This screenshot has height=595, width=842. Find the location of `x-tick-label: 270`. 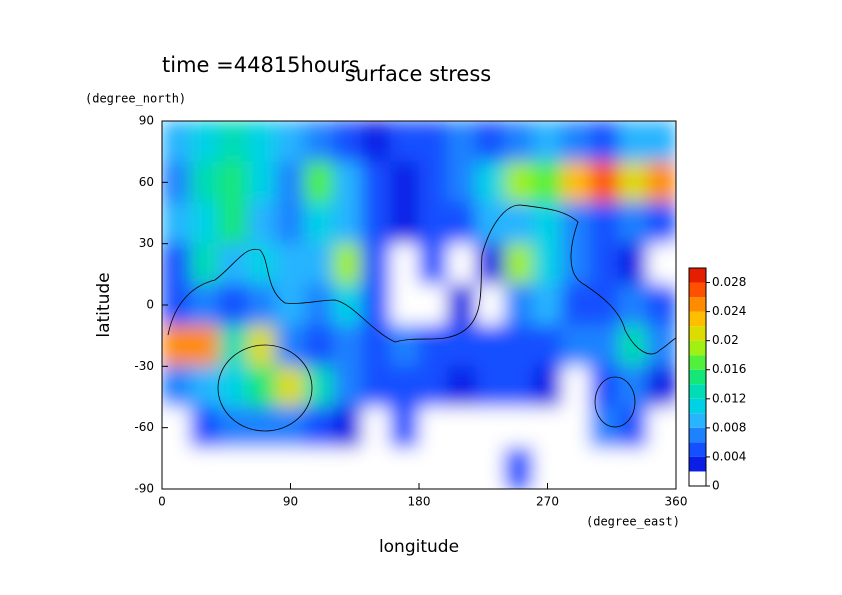

x-tick-label: 270 is located at coordinates (547, 502).